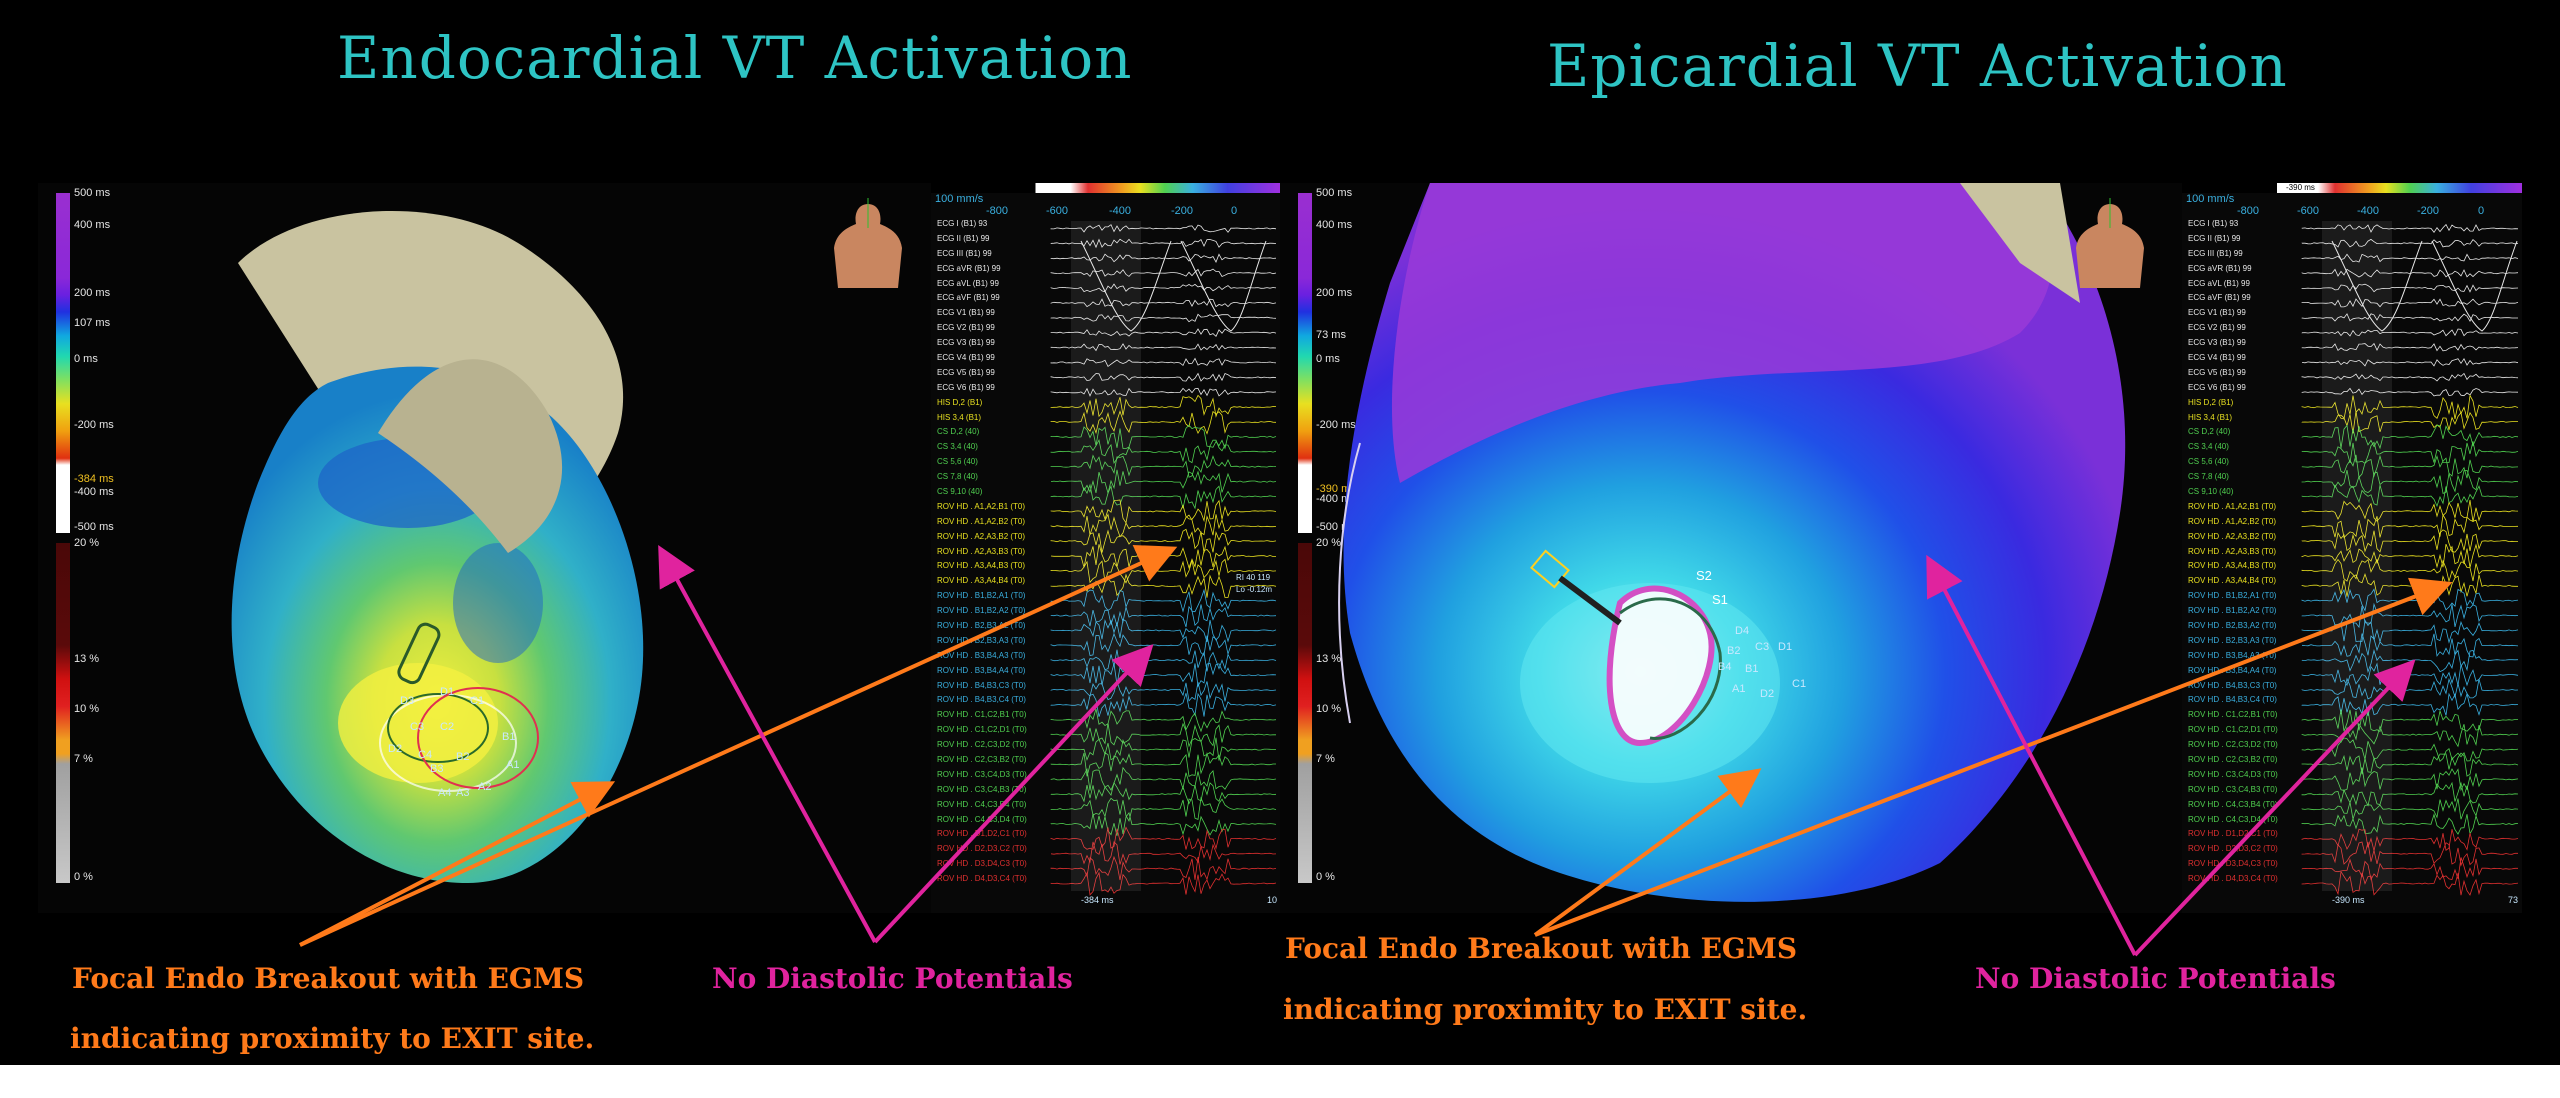 This screenshot has height=1098, width=2560. I want to click on egm-channel-label: CS D,2 (40), so click(958, 432).